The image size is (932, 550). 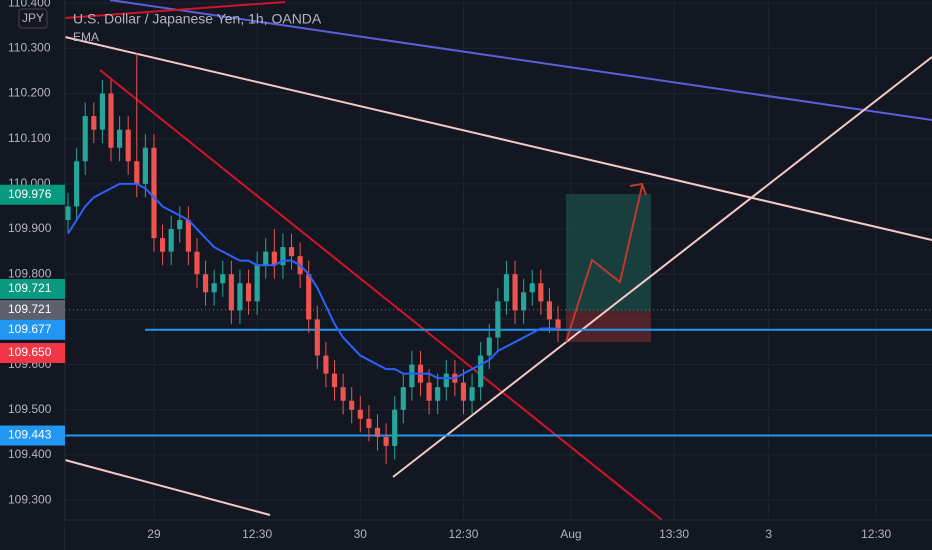 I want to click on y-tick-label: 110.200, so click(x=29, y=93).